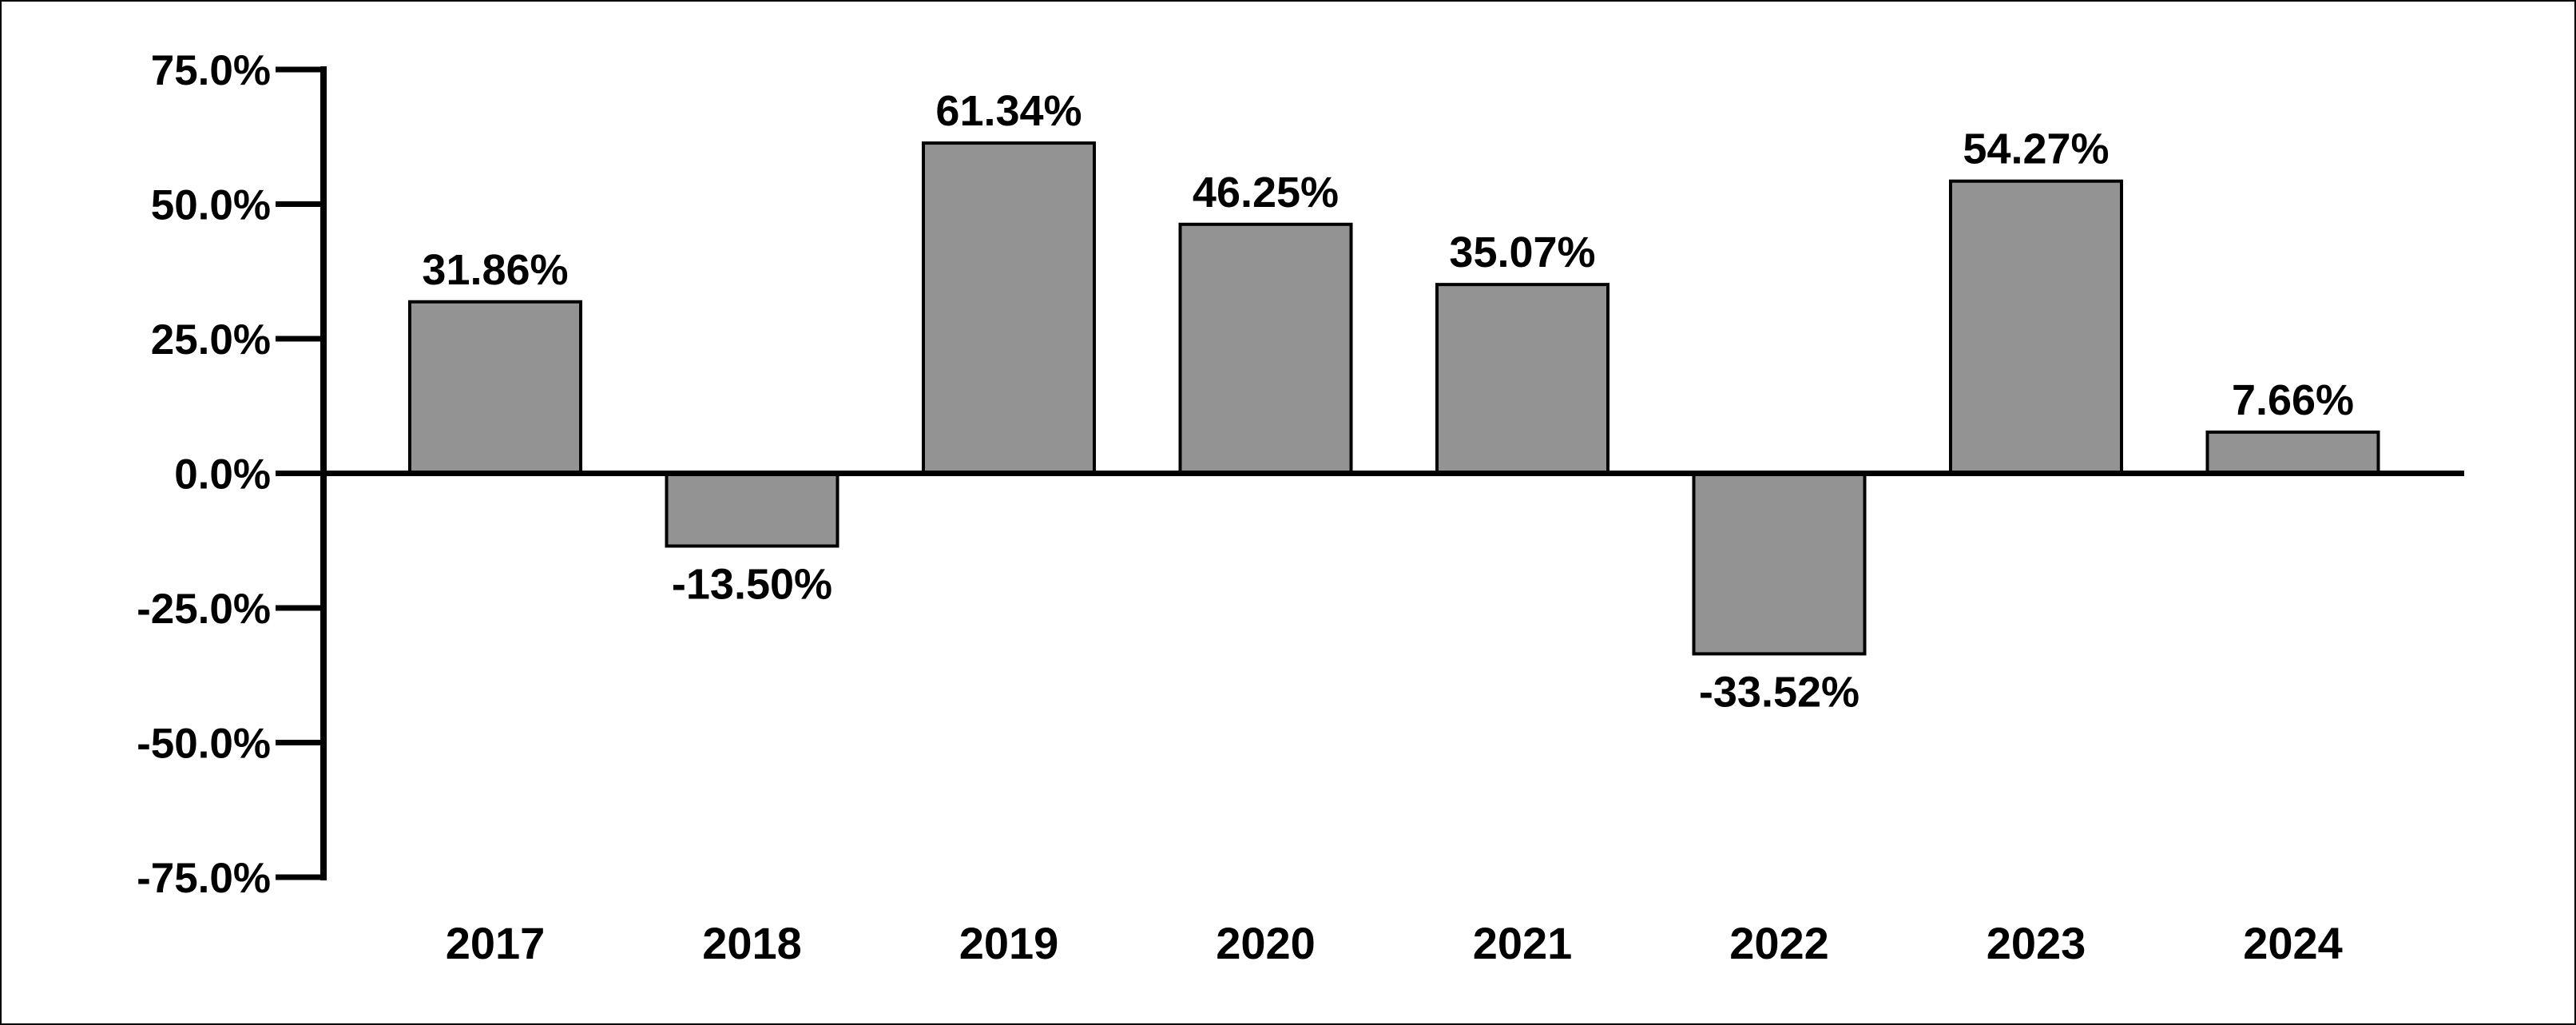  Describe the element at coordinates (752, 584) in the screenshot. I see `value-label-2018: -13.50%` at that location.